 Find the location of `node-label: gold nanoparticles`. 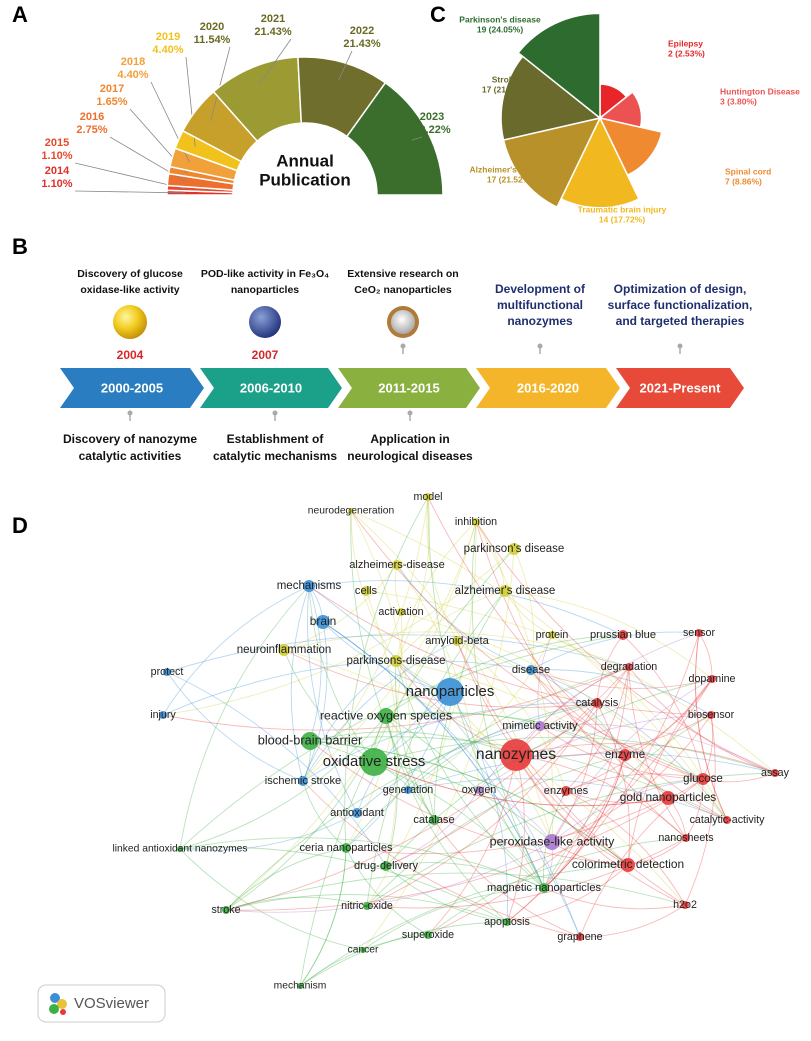

node-label: gold nanoparticles is located at coordinates (668, 797).